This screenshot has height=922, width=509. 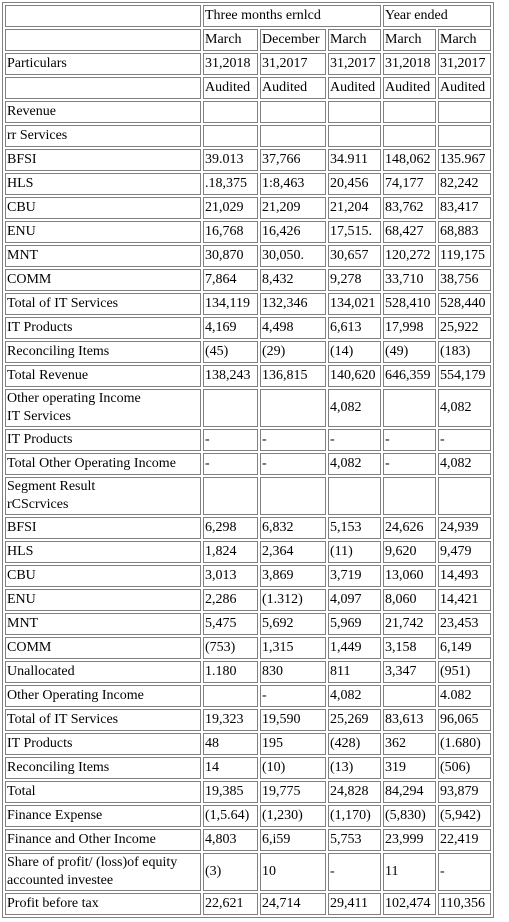 I want to click on header-date: 31,2017, so click(x=354, y=64).